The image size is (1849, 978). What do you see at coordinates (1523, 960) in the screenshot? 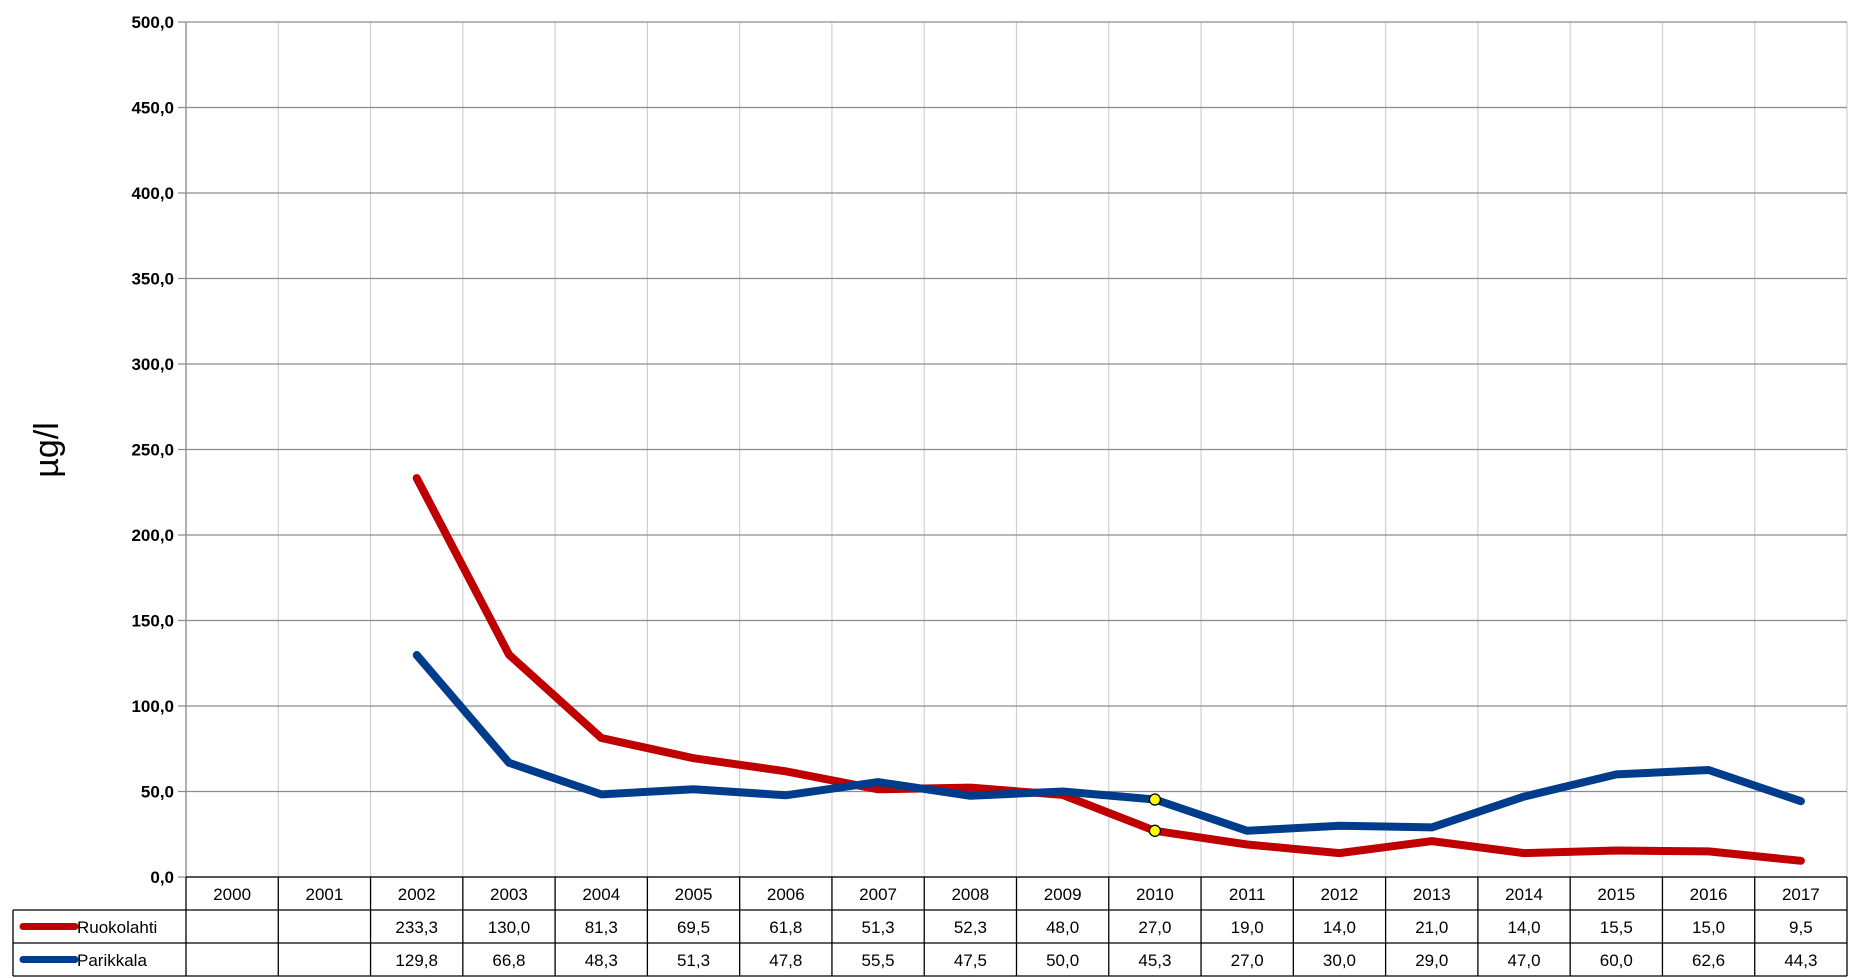
I see `data-table-cell: 47,0` at bounding box center [1523, 960].